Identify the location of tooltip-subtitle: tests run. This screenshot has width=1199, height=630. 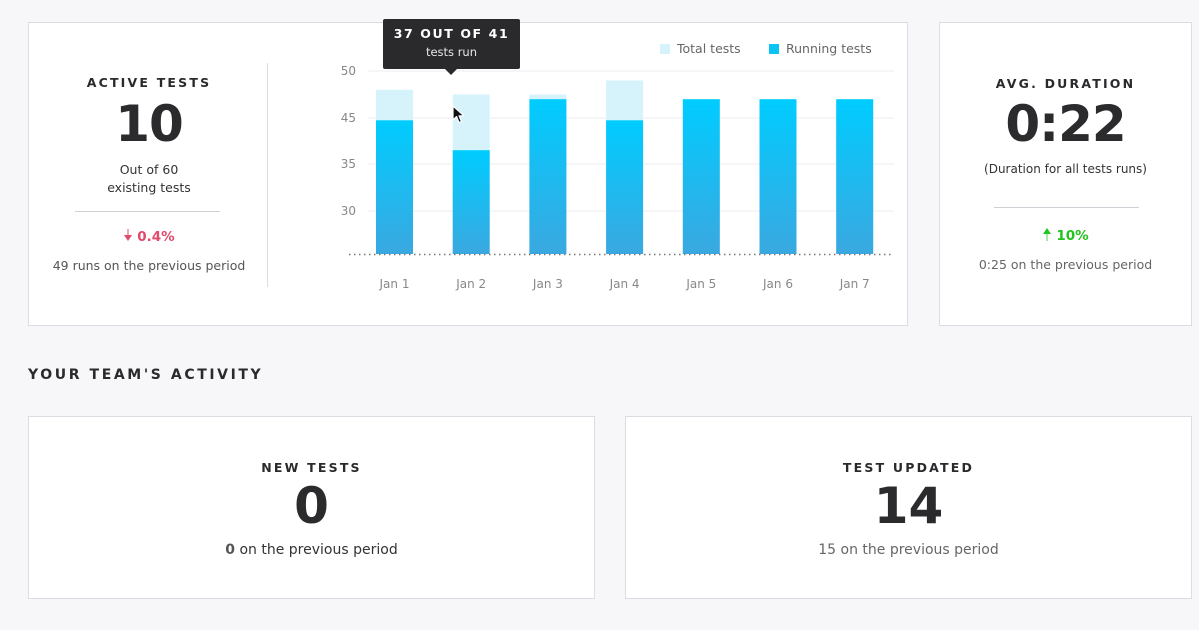
(451, 52).